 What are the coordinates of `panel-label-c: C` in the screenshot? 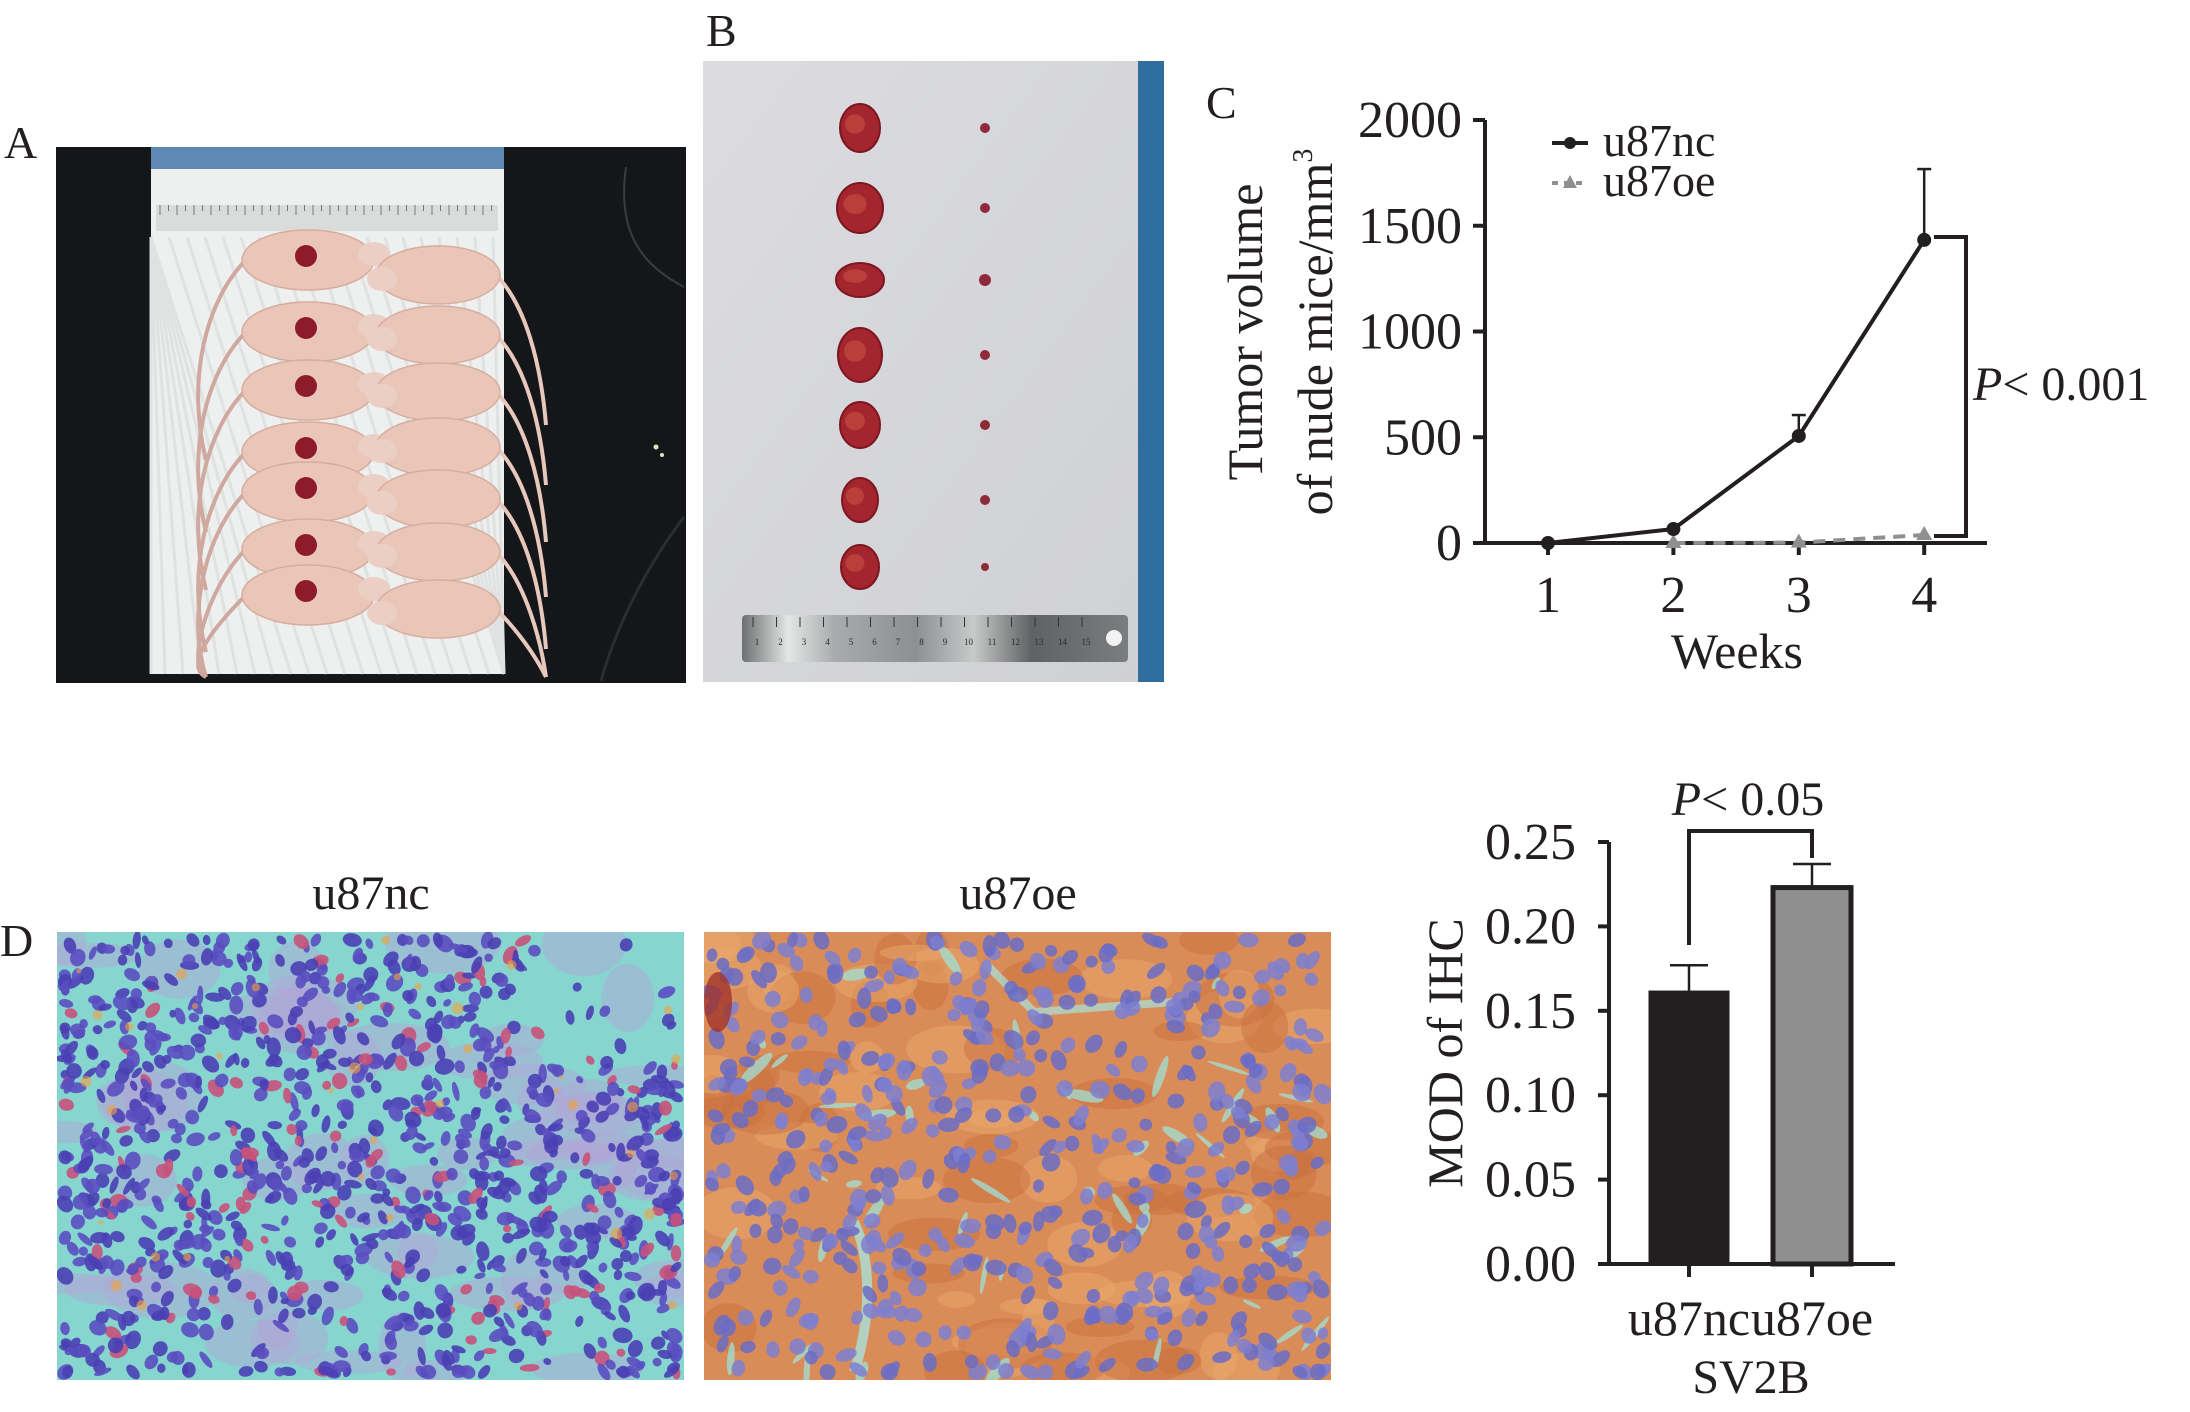 It's located at (1221, 102).